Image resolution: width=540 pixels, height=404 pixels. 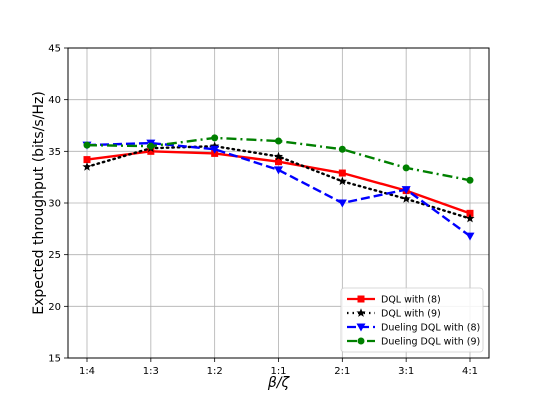 What do you see at coordinates (54, 100) in the screenshot?
I see `y-tick-label: 40` at bounding box center [54, 100].